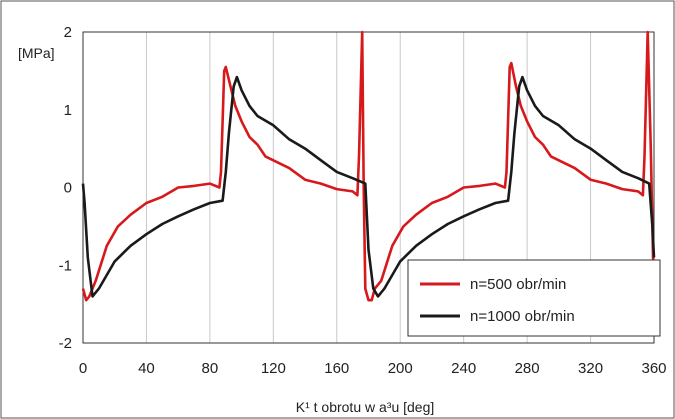  What do you see at coordinates (400, 368) in the screenshot?
I see `x-tick-label-5: 200` at bounding box center [400, 368].